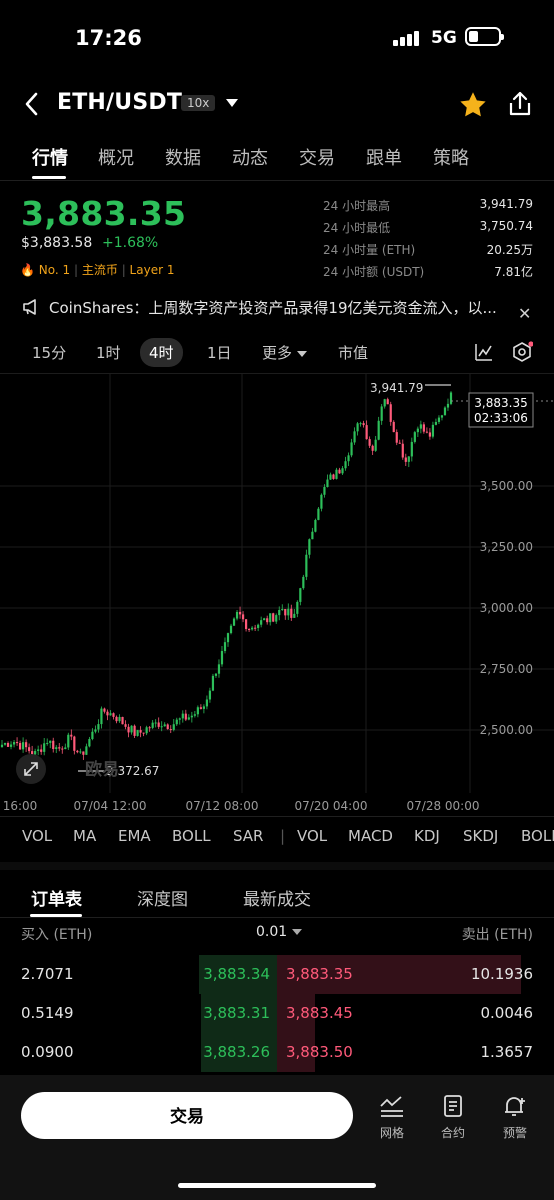  Describe the element at coordinates (32, 104) in the screenshot. I see `back-icon` at that location.